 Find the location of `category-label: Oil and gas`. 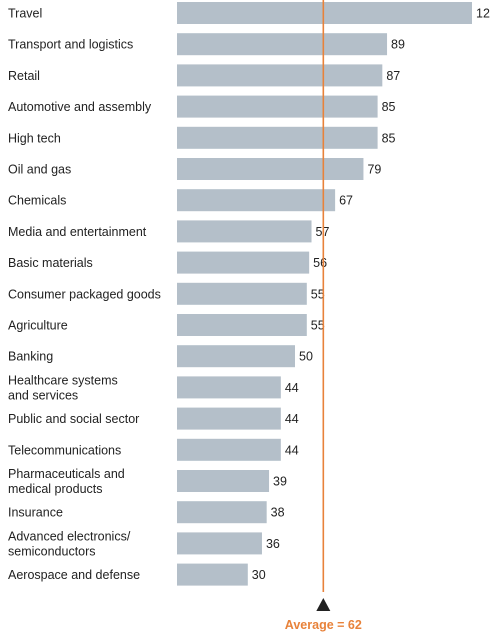

category-label: Oil and gas is located at coordinates (39, 170).